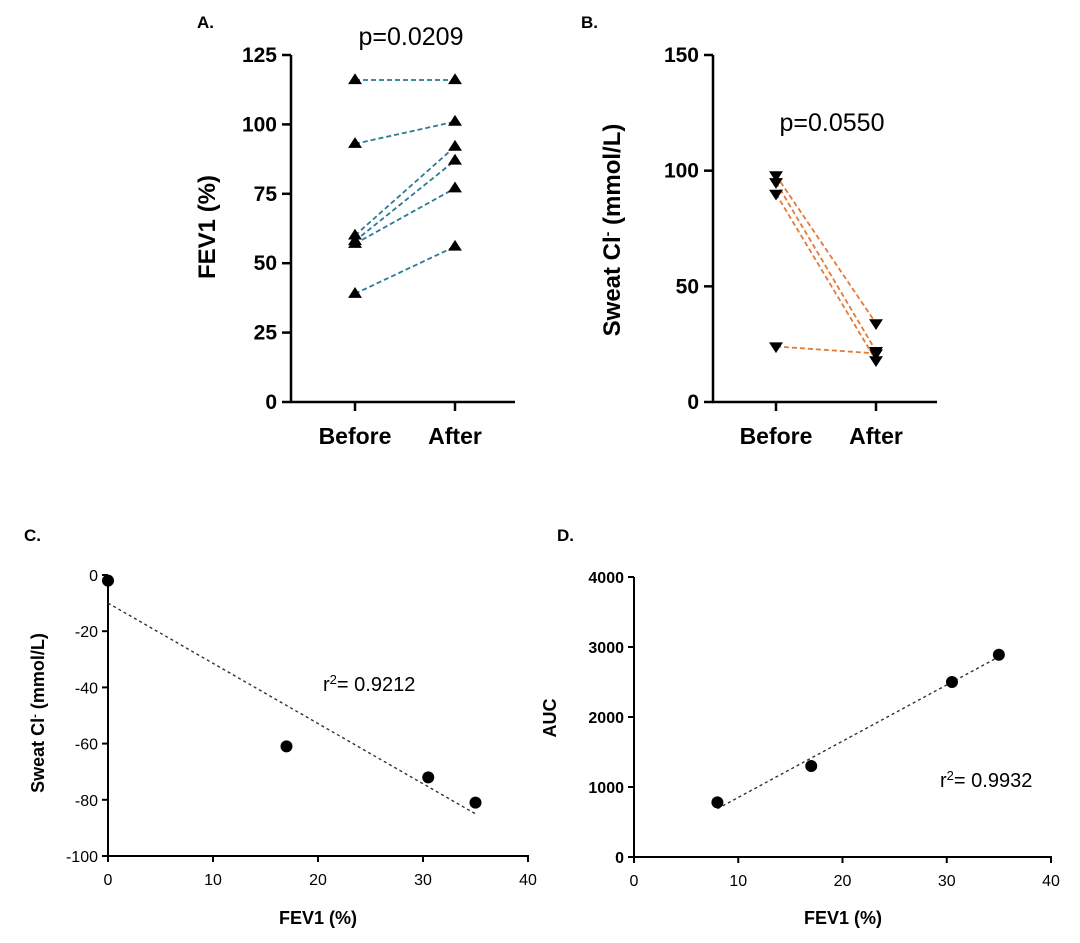  What do you see at coordinates (688, 229) in the screenshot?
I see `panel-b-y-ticks: 0 50 100 150` at bounding box center [688, 229].